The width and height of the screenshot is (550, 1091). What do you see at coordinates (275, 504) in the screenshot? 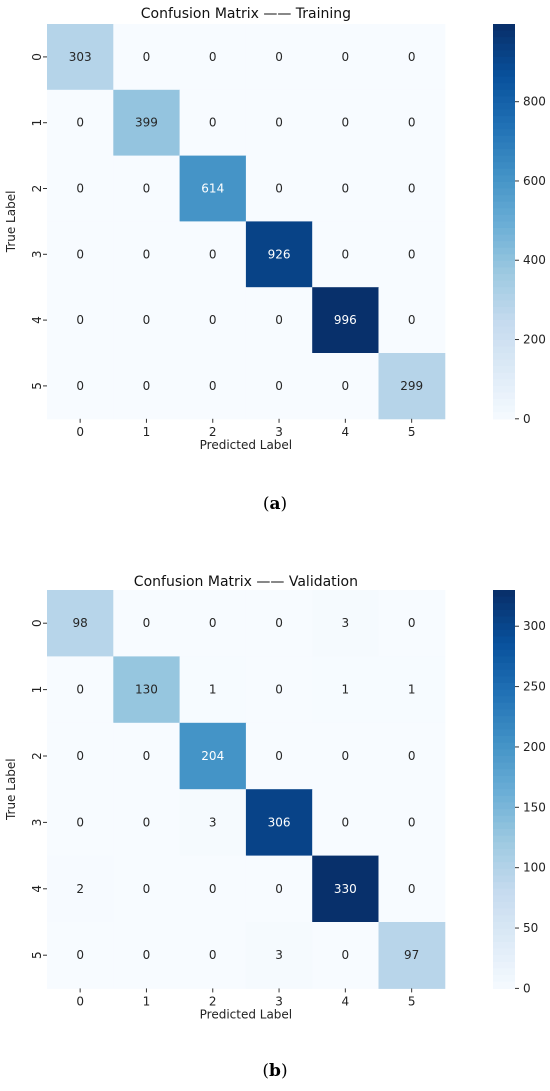
I see `caption-a-label: a` at bounding box center [275, 504].